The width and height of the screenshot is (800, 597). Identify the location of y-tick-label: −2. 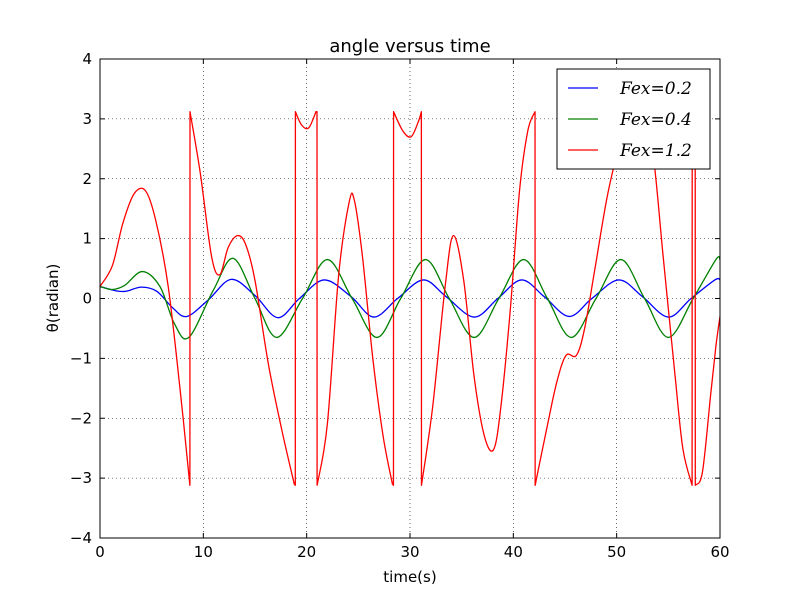
(81, 418).